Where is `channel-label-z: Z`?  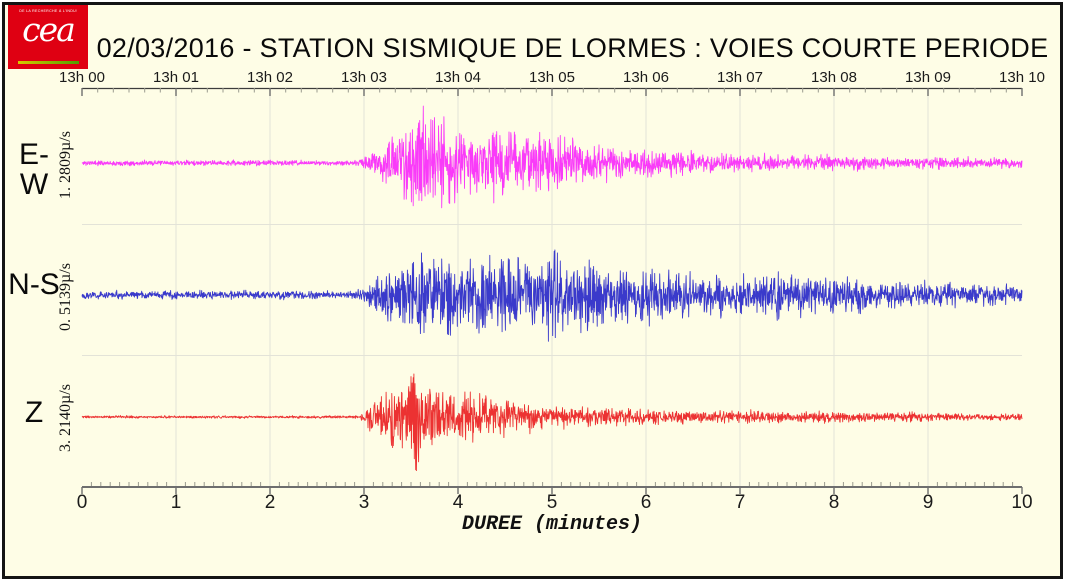 channel-label-z: Z is located at coordinates (34, 412).